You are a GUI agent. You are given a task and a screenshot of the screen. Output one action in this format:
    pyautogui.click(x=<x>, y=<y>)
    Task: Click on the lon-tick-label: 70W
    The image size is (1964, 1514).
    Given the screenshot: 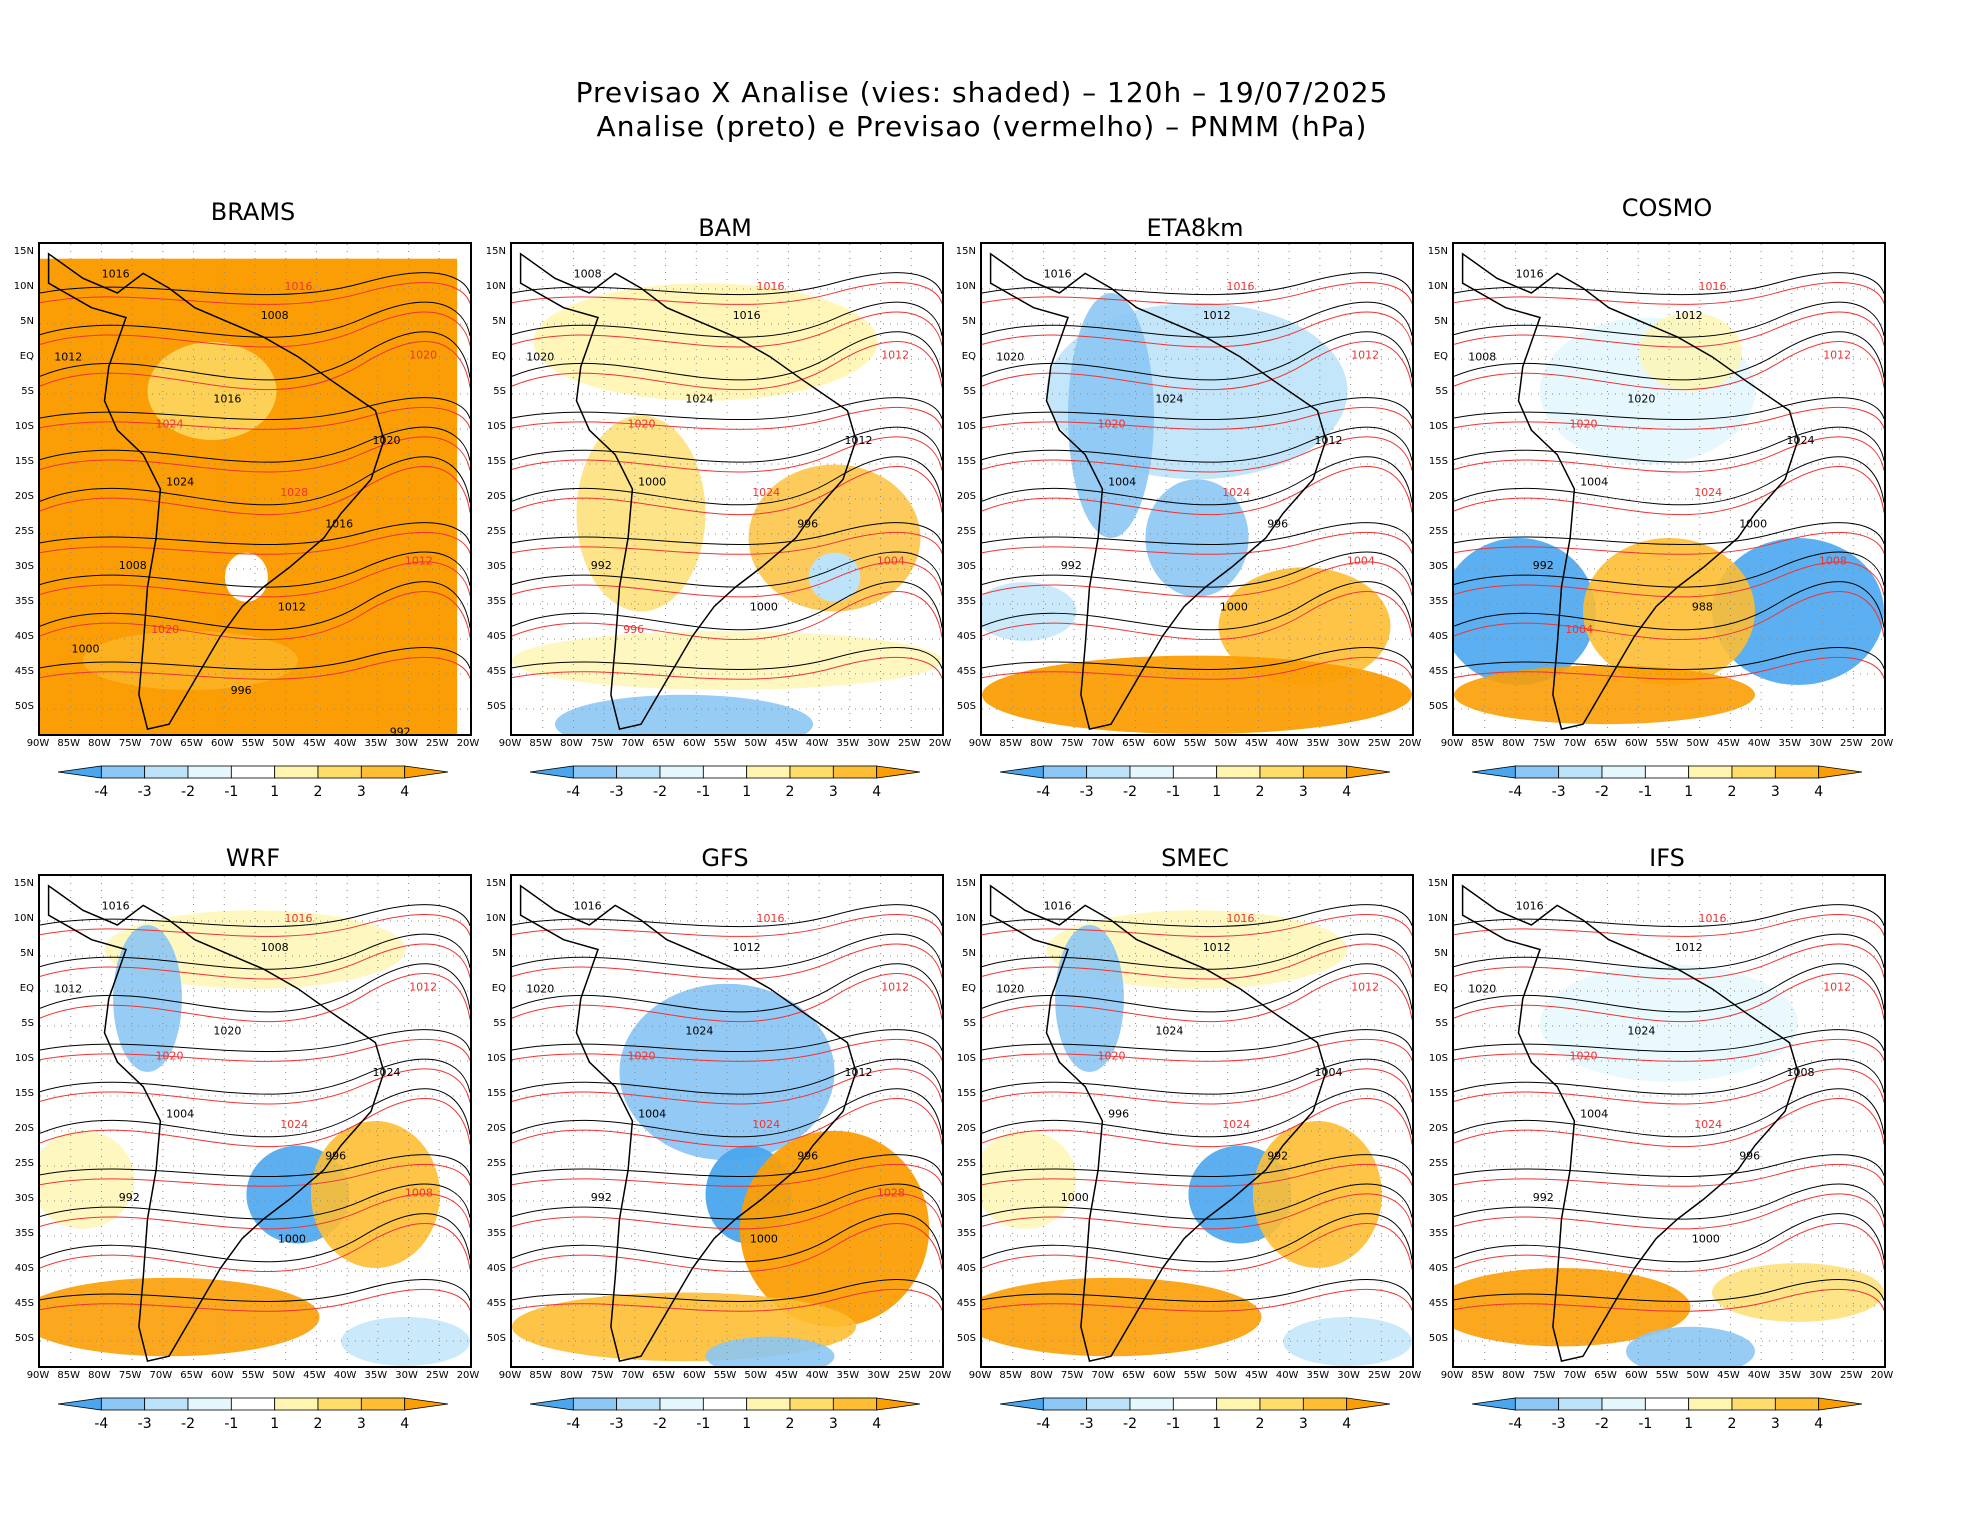 What is the action you would take?
    pyautogui.click(x=633, y=1375)
    